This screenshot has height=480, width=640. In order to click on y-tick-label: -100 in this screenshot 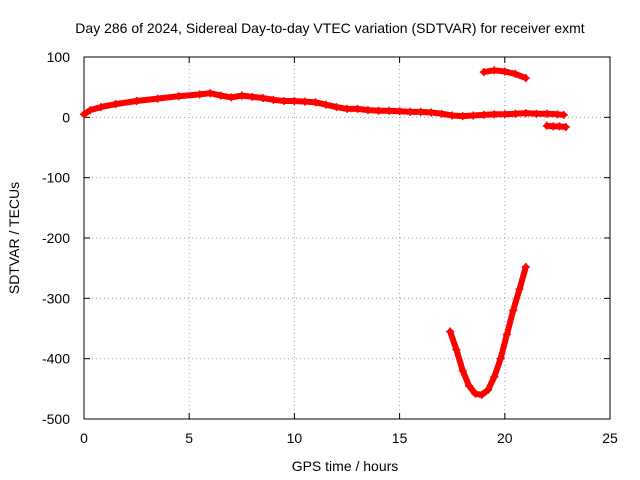, I will do `click(56, 178)`.